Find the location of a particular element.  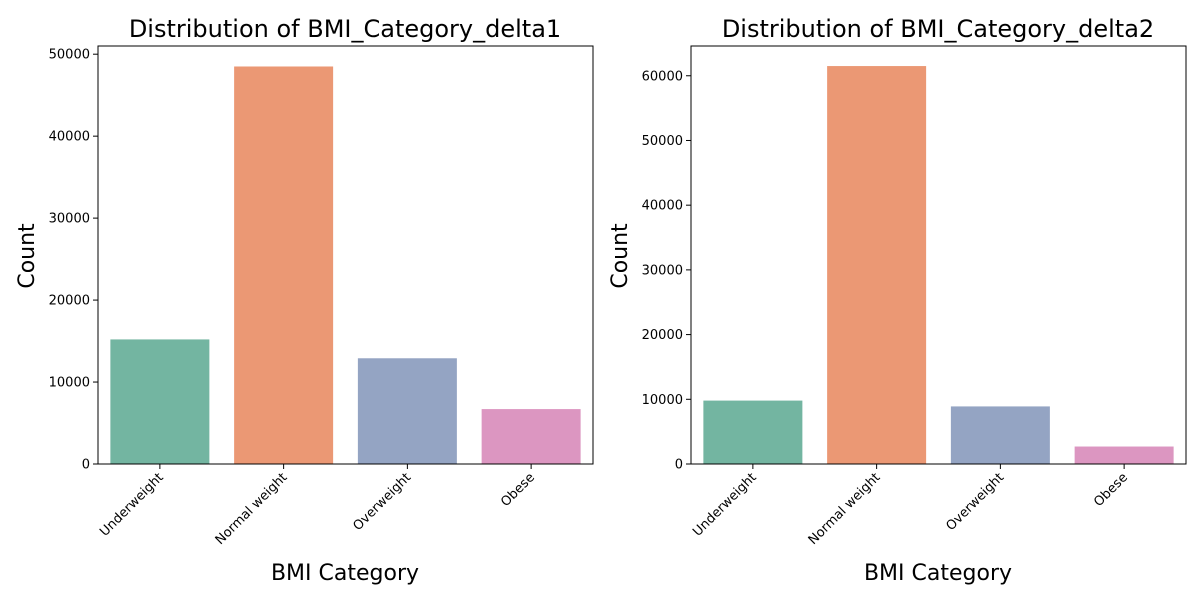

chart-1-x-ticks: Underweight Normal weight Overweight Obese is located at coordinates (317, 506).